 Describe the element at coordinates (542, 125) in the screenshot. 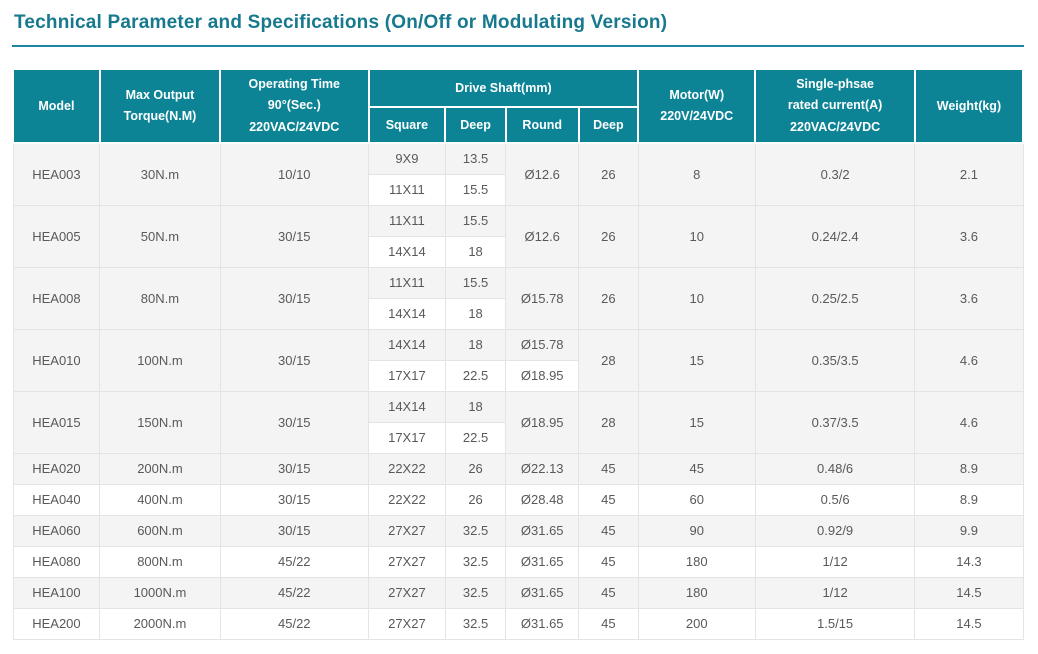

I see `col-header-round: Round` at that location.